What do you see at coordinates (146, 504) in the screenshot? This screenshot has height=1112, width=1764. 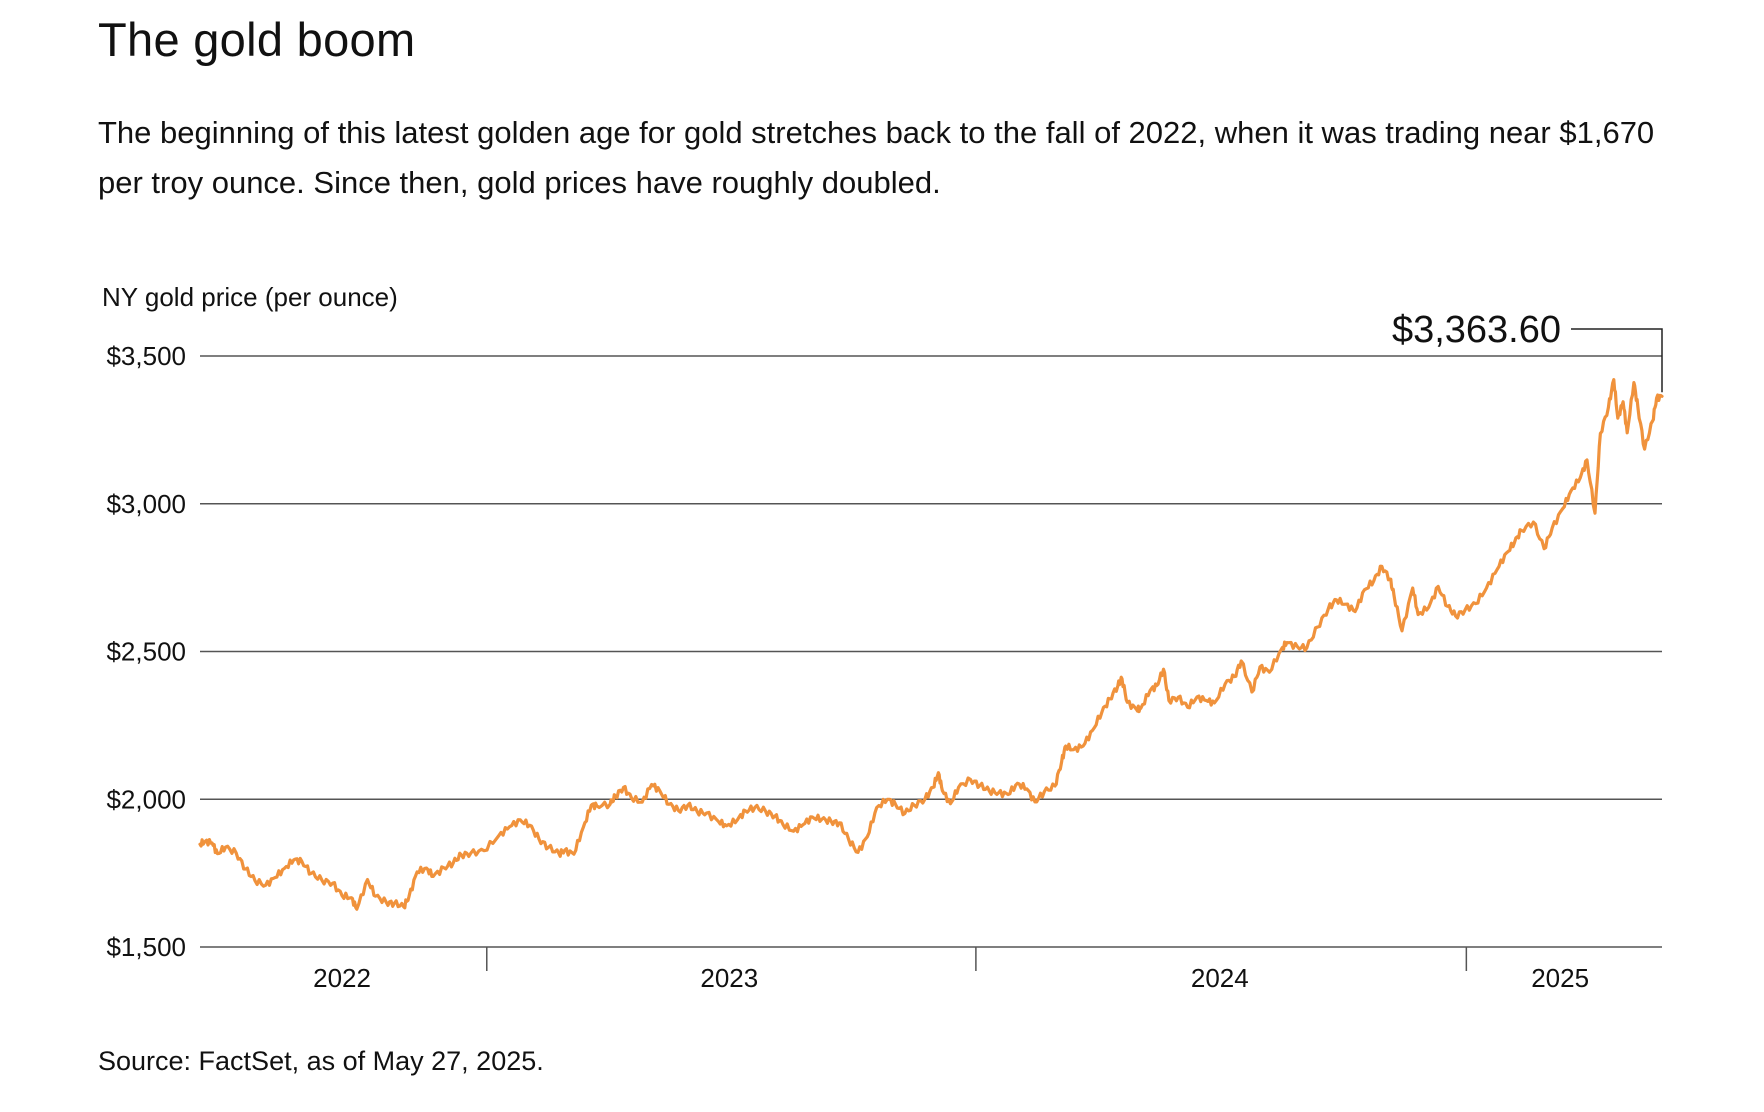 I see `y-tick-label-3000: $3,000` at bounding box center [146, 504].